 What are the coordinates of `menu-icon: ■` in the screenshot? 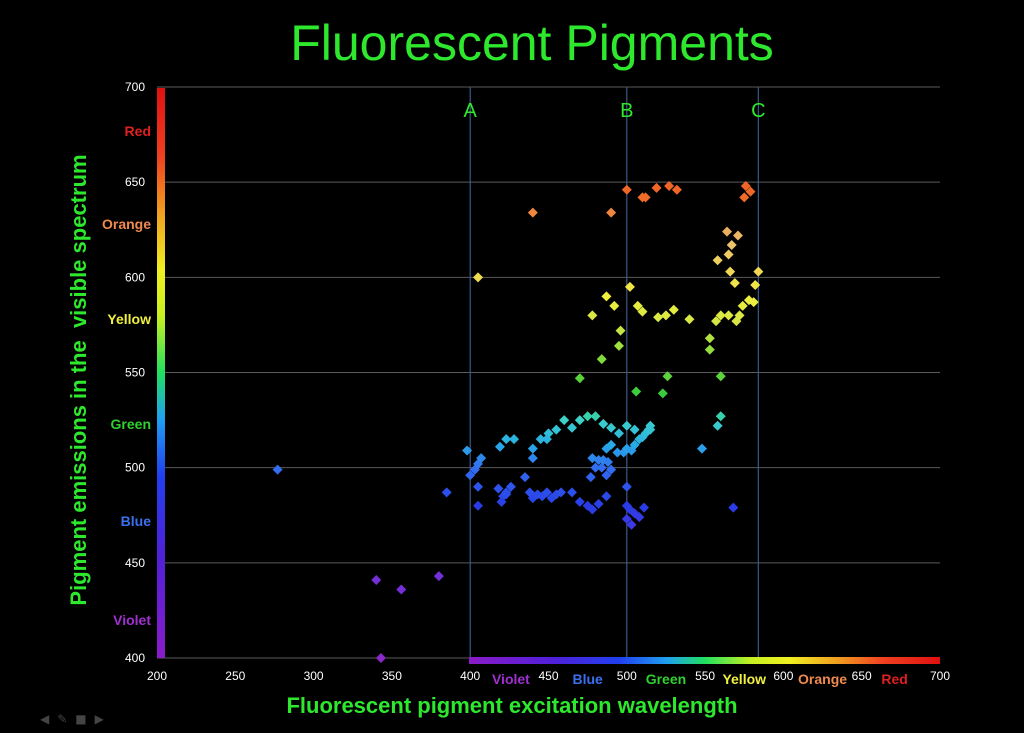 It's located at (81, 719).